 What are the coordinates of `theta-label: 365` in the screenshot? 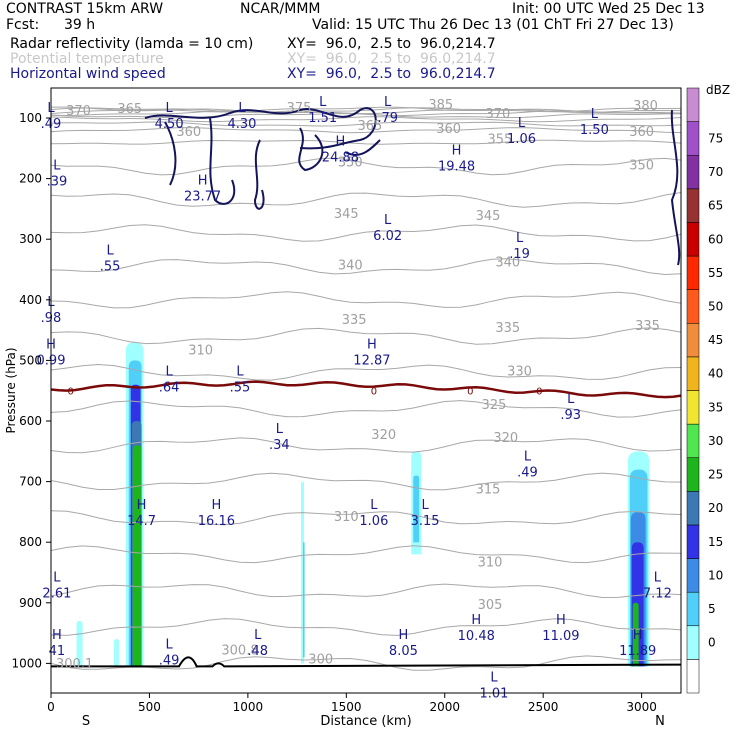 It's located at (370, 126).